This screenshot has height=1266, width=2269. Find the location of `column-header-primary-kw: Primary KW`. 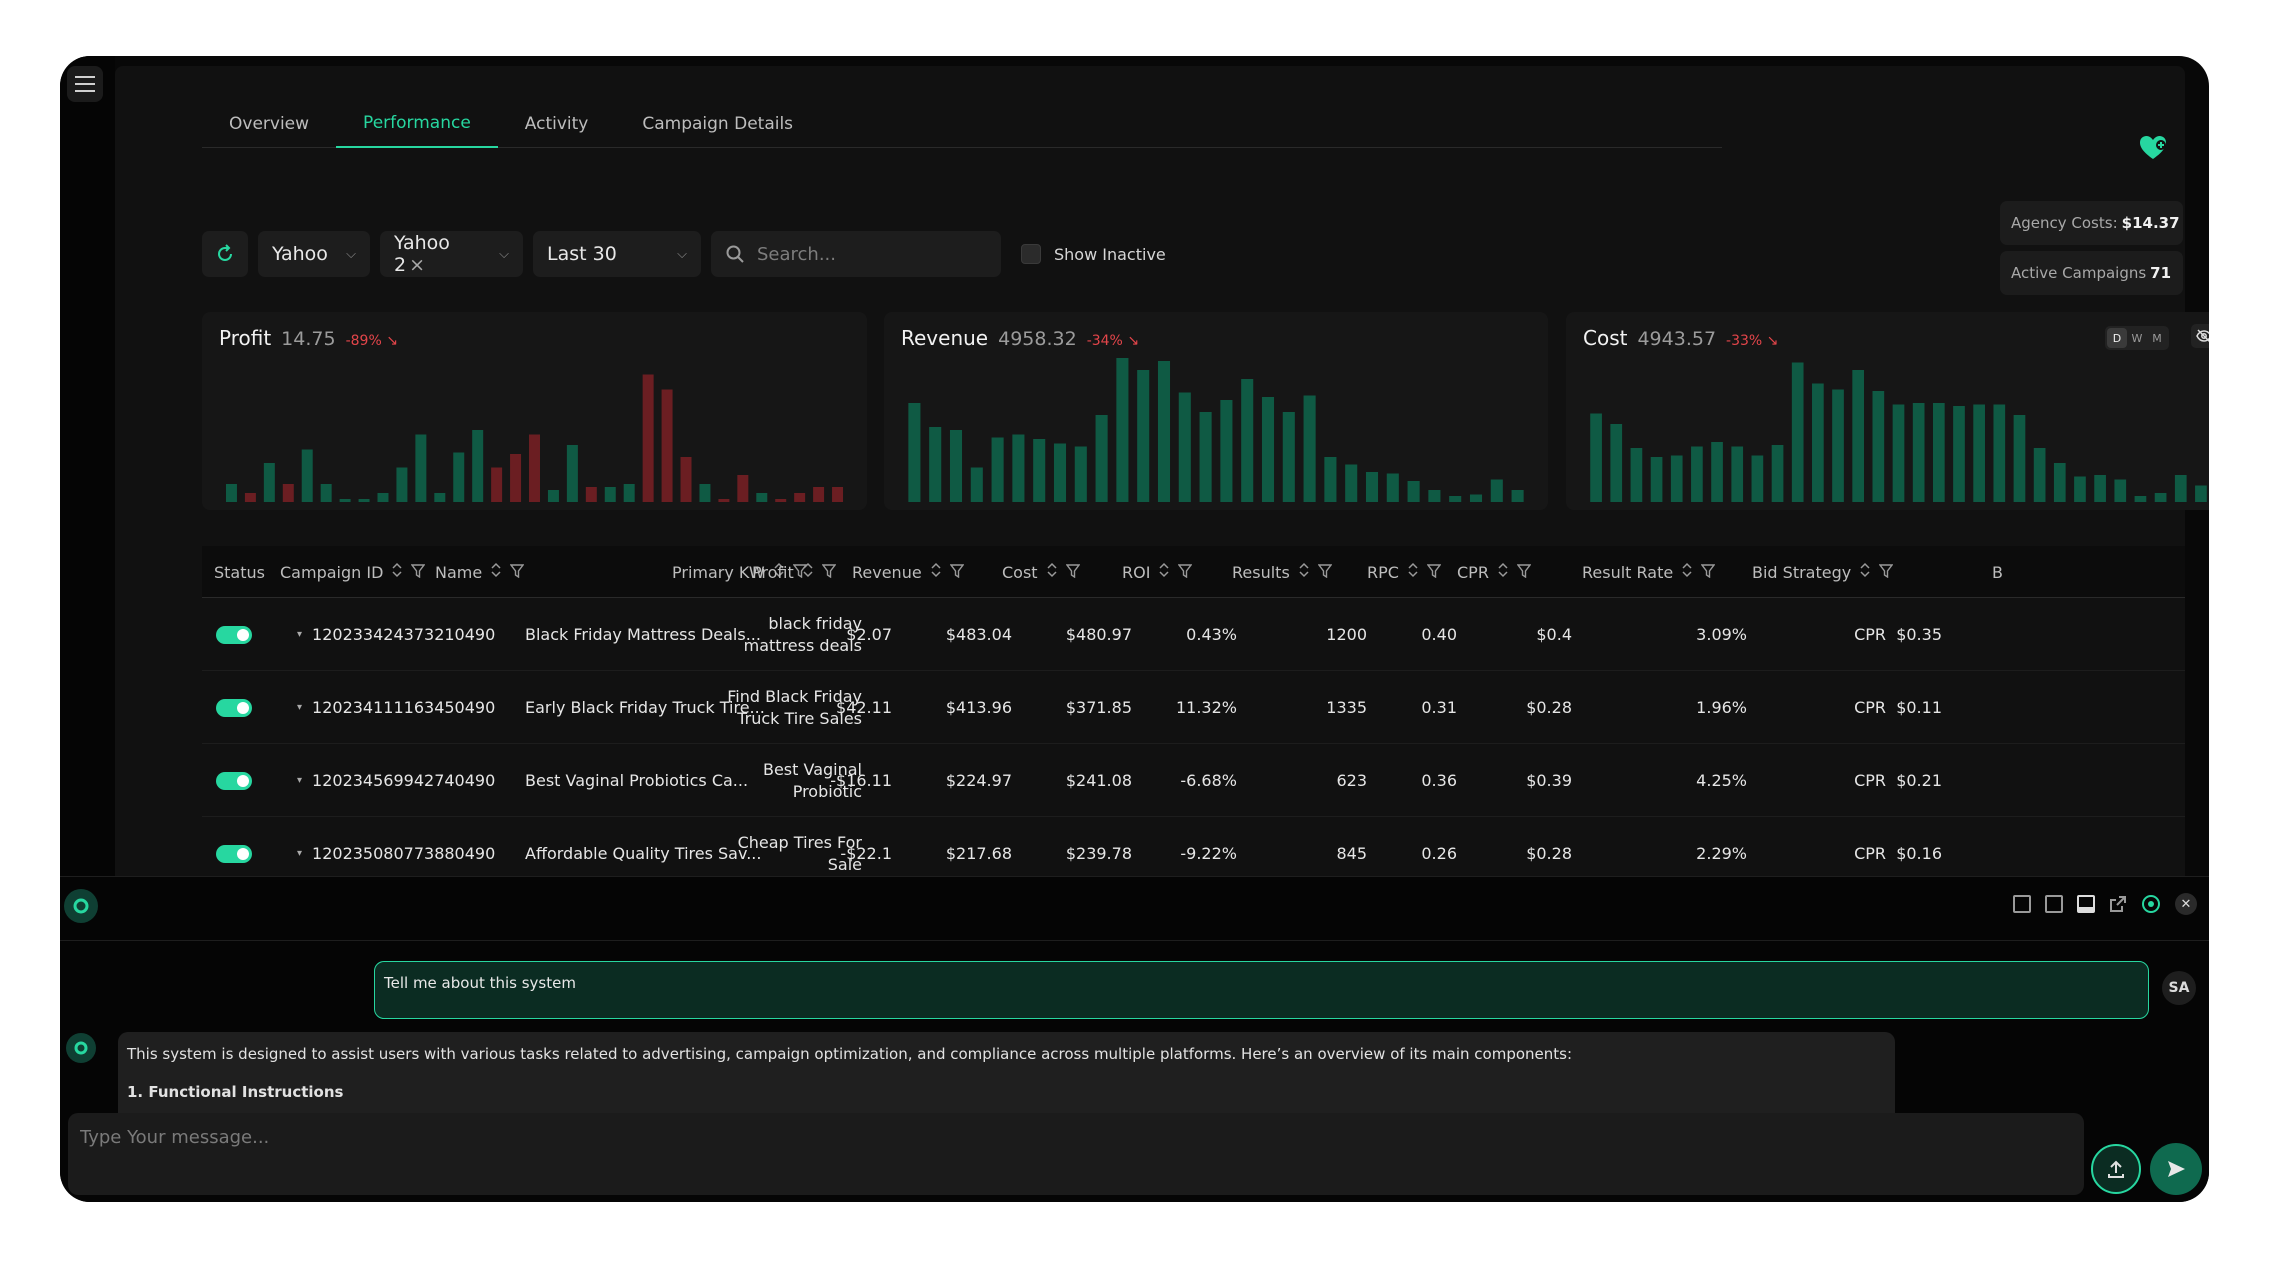

column-header-primary-kw: Primary KW is located at coordinates (740, 572).